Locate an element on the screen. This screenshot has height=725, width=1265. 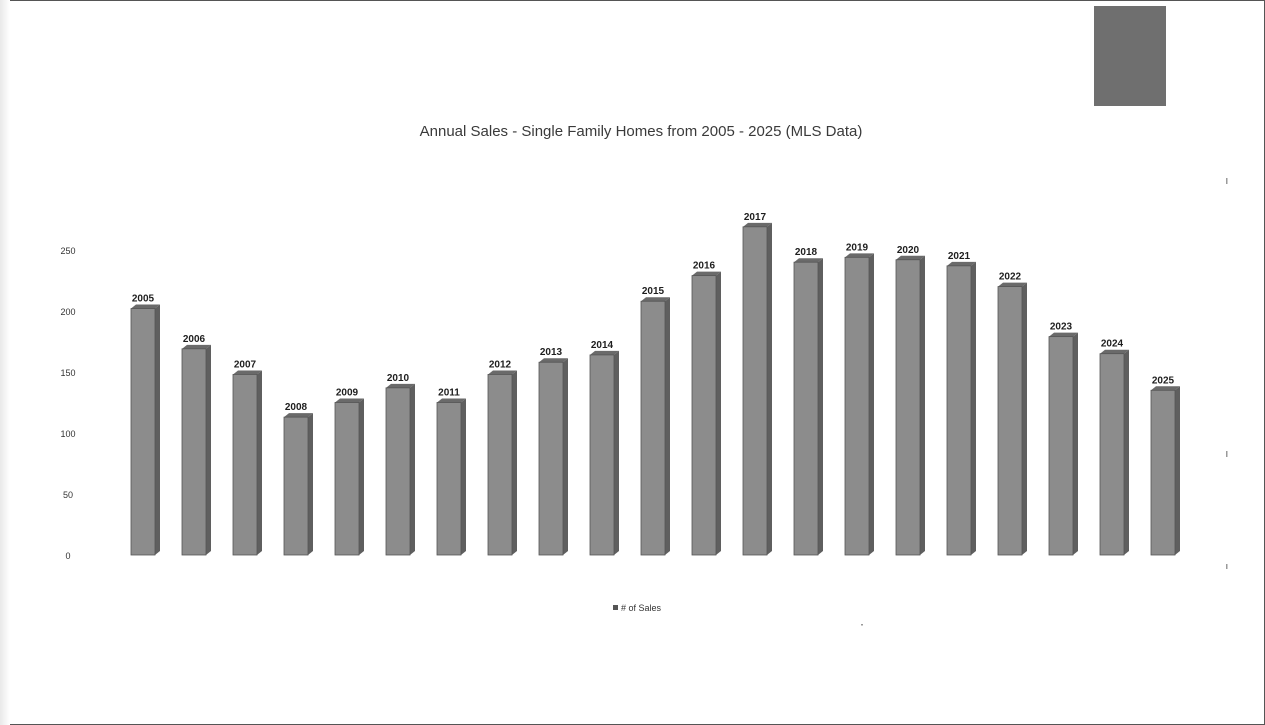
bar-2018 is located at coordinates (808, 407).